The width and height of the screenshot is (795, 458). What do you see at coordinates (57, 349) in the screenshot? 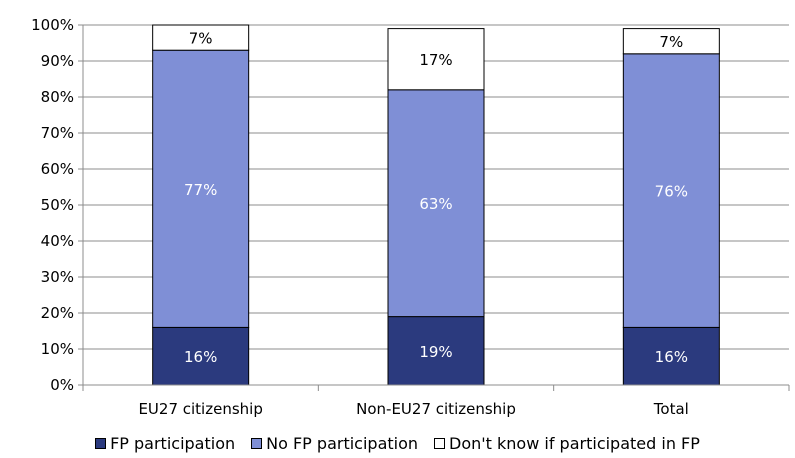
I see `y-tick-label: 10%` at bounding box center [57, 349].